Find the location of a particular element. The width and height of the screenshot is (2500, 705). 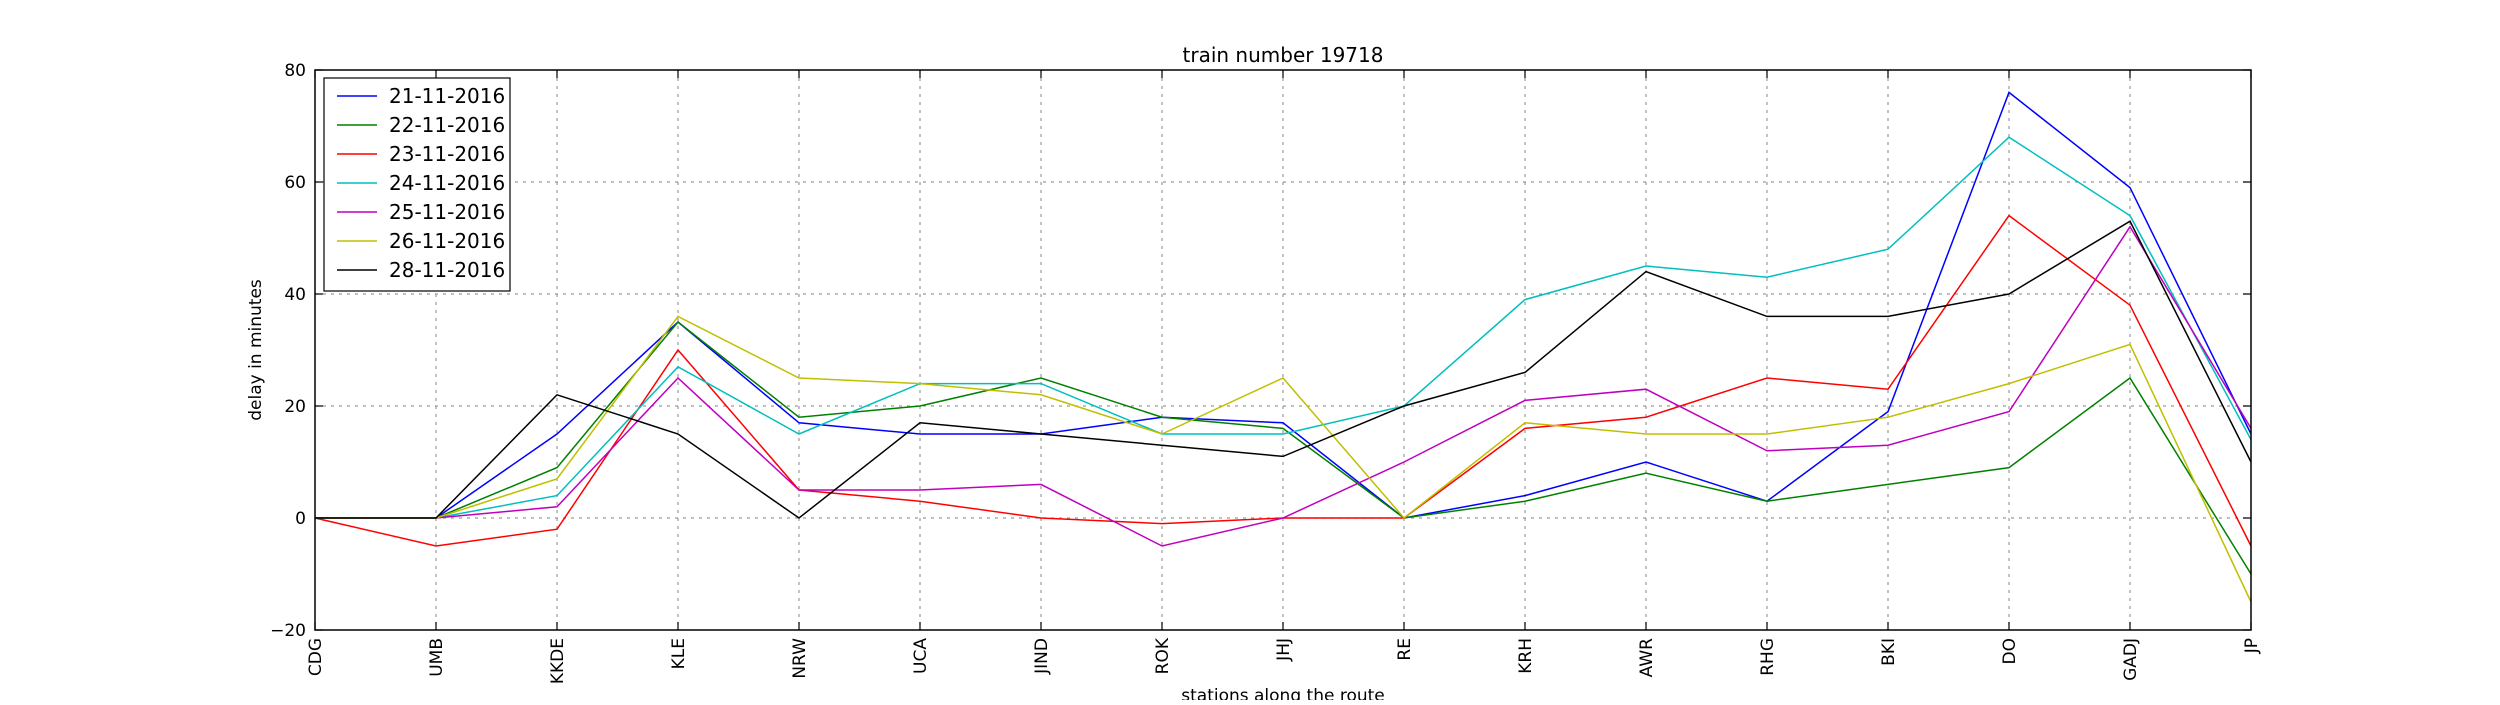

x-tick-label: ROK is located at coordinates (1163, 655).